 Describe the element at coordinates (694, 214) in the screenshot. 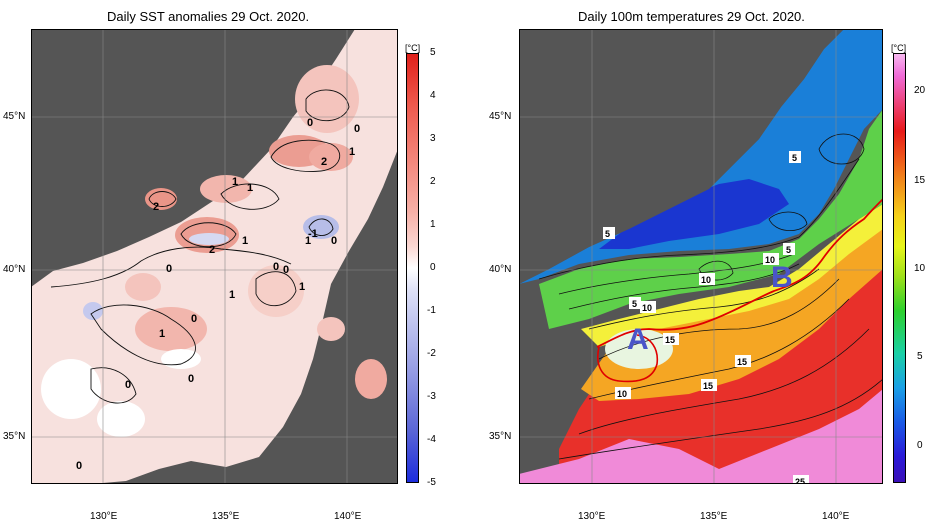

I see `very-cold-zone` at that location.